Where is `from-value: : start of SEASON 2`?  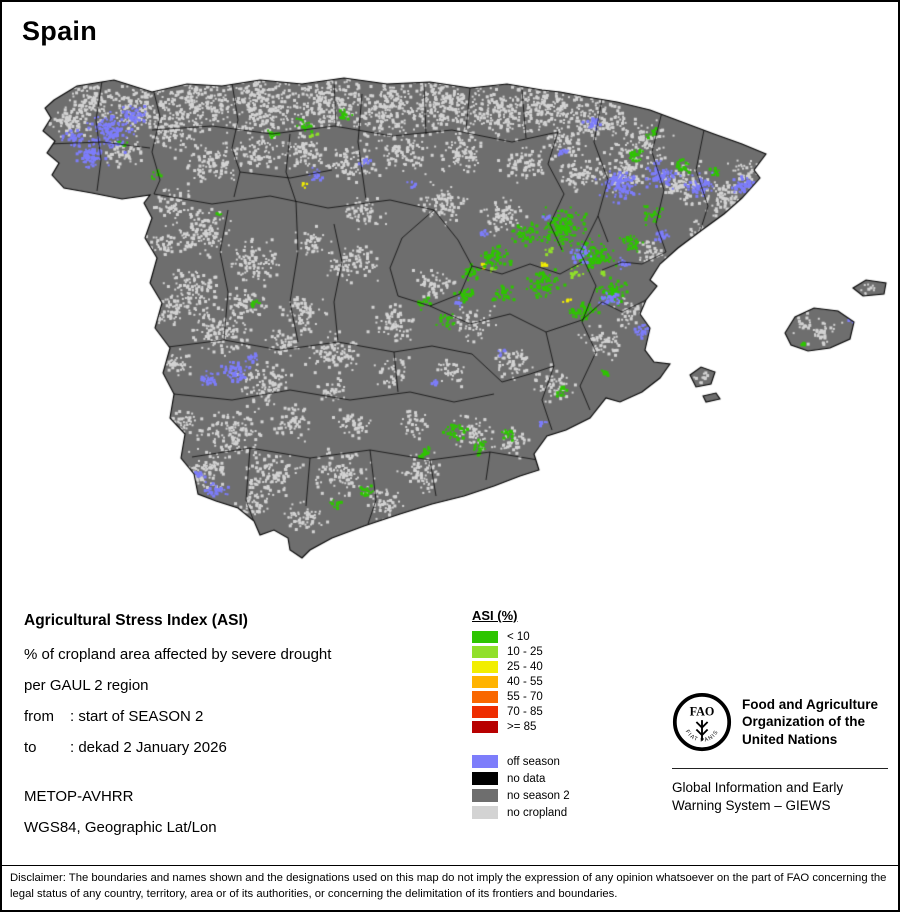 from-value: : start of SEASON 2 is located at coordinates (137, 716).